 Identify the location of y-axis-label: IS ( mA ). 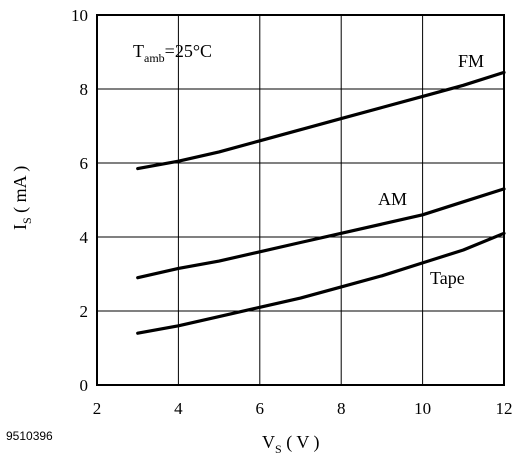
(22, 198).